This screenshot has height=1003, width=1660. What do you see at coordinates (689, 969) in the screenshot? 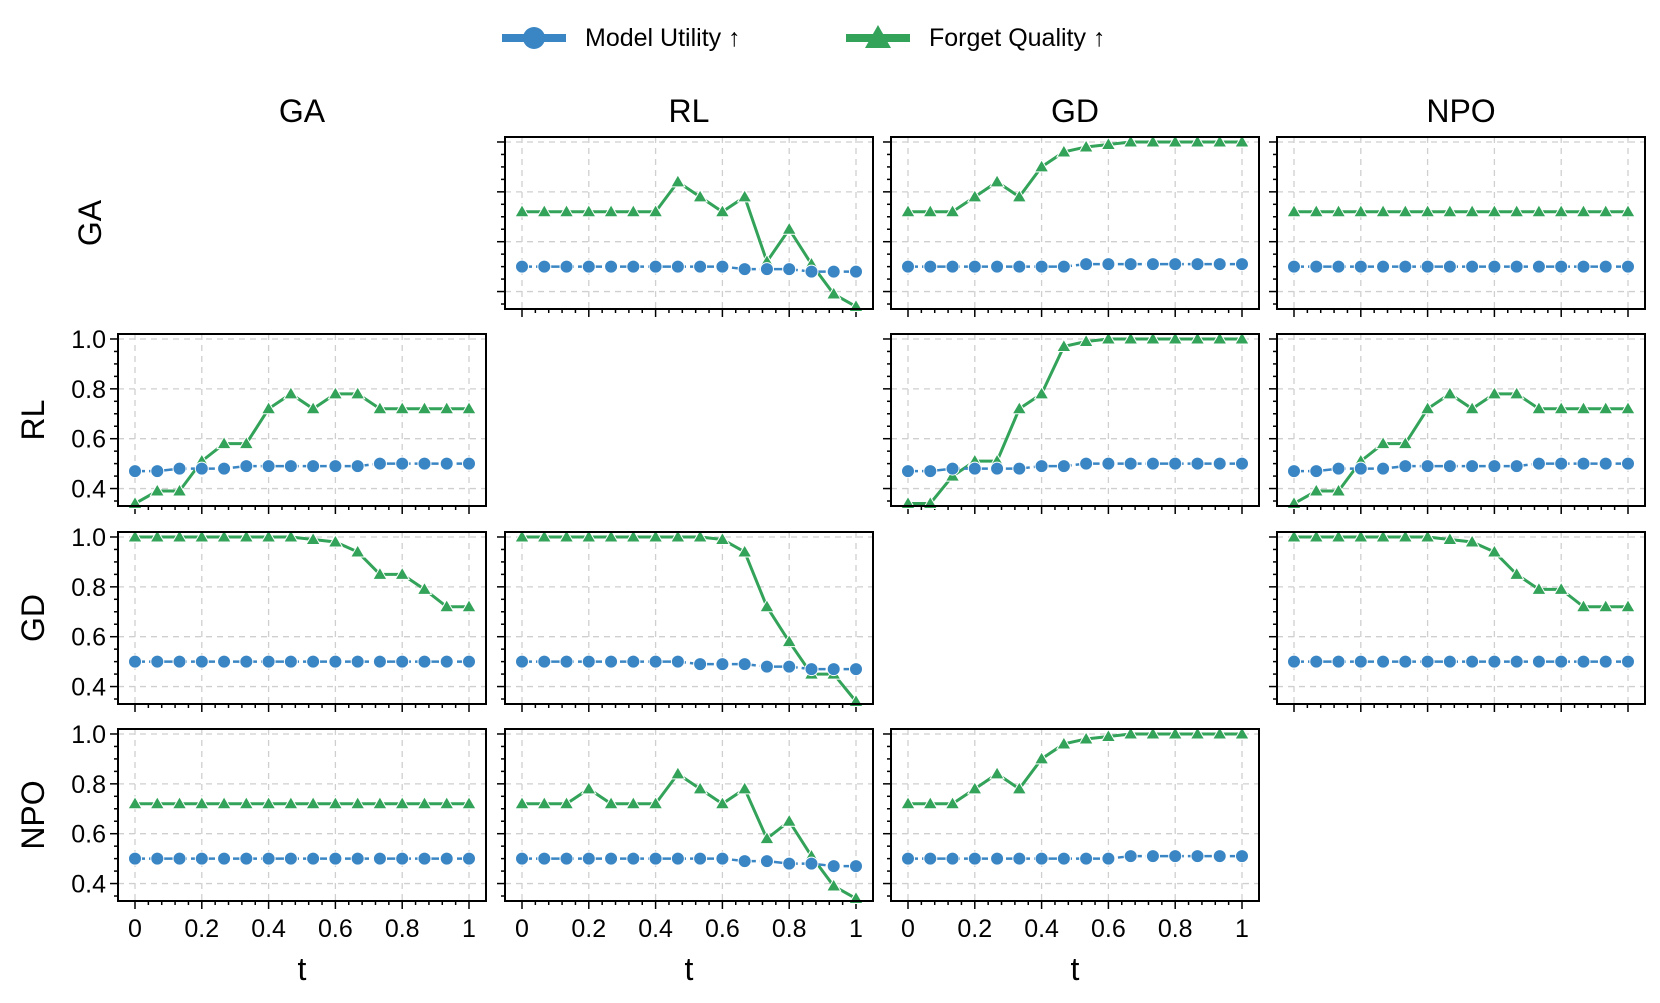
I see `x-axis-labels: t t t` at bounding box center [689, 969].